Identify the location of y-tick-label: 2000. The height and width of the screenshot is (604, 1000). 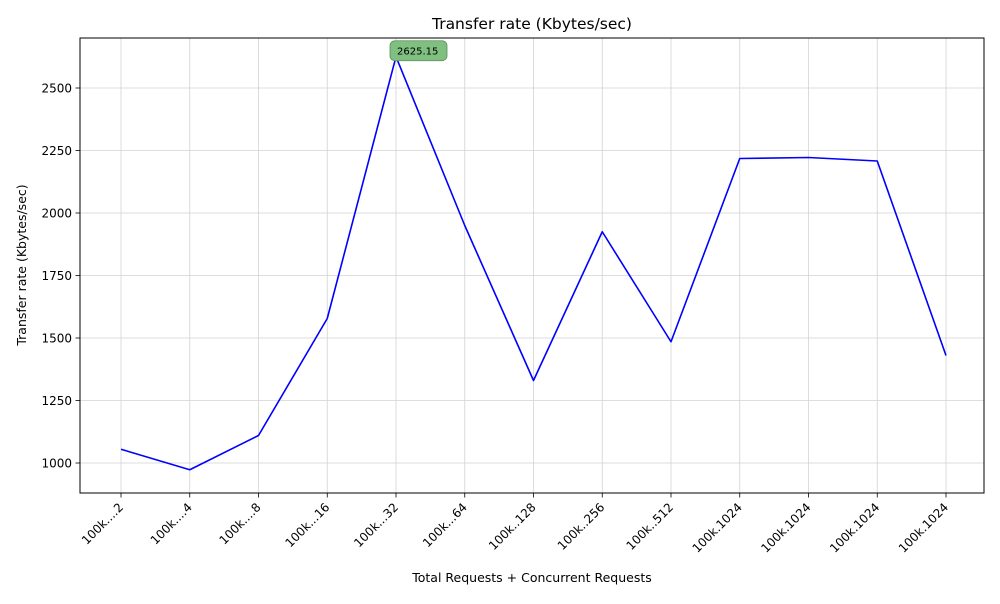
(56, 214).